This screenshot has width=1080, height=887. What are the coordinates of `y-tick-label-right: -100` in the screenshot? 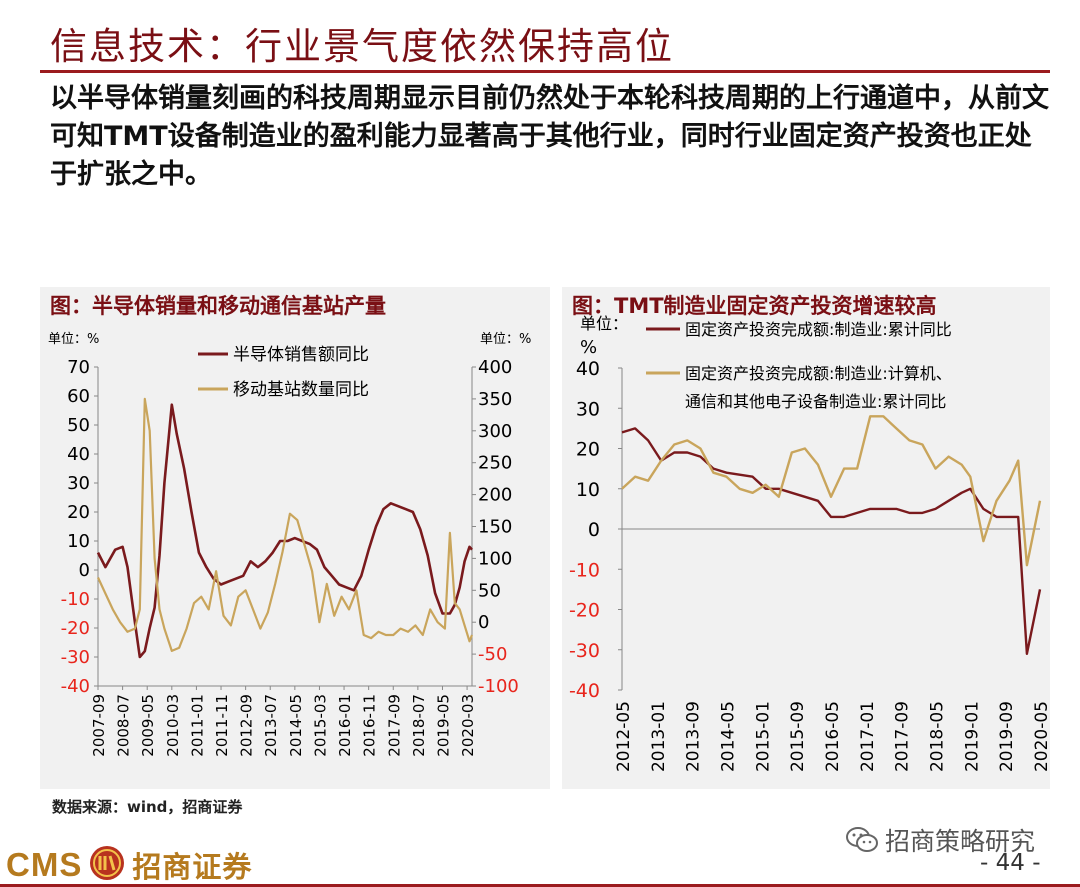 It's located at (498, 686).